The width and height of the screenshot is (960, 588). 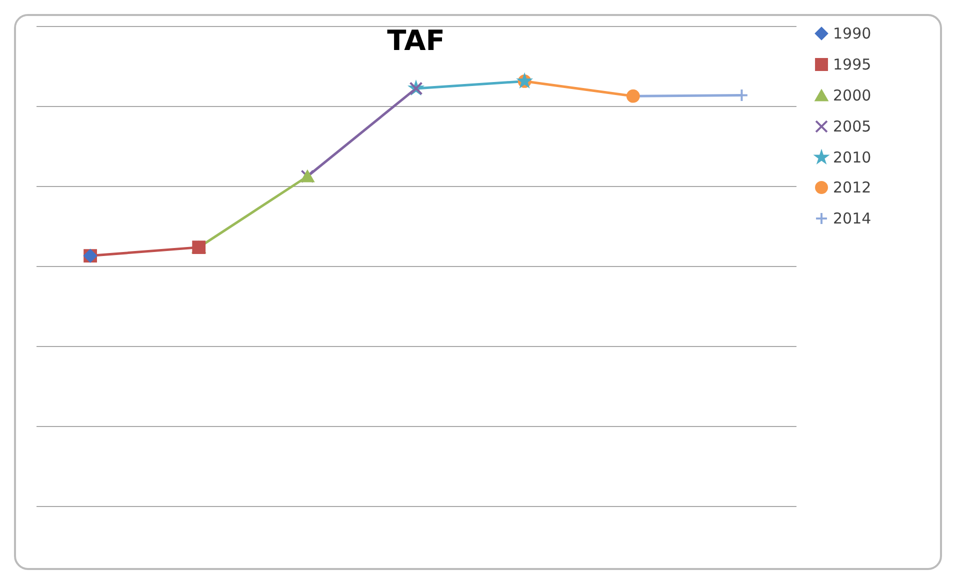 I want to click on legend-label: 2000, so click(x=852, y=95).